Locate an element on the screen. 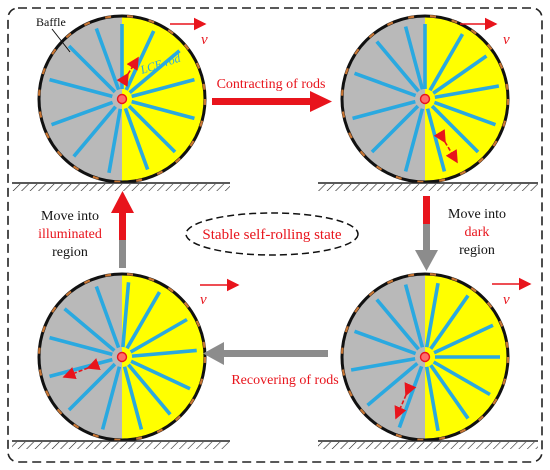  ground-top-left is located at coordinates (121, 186).